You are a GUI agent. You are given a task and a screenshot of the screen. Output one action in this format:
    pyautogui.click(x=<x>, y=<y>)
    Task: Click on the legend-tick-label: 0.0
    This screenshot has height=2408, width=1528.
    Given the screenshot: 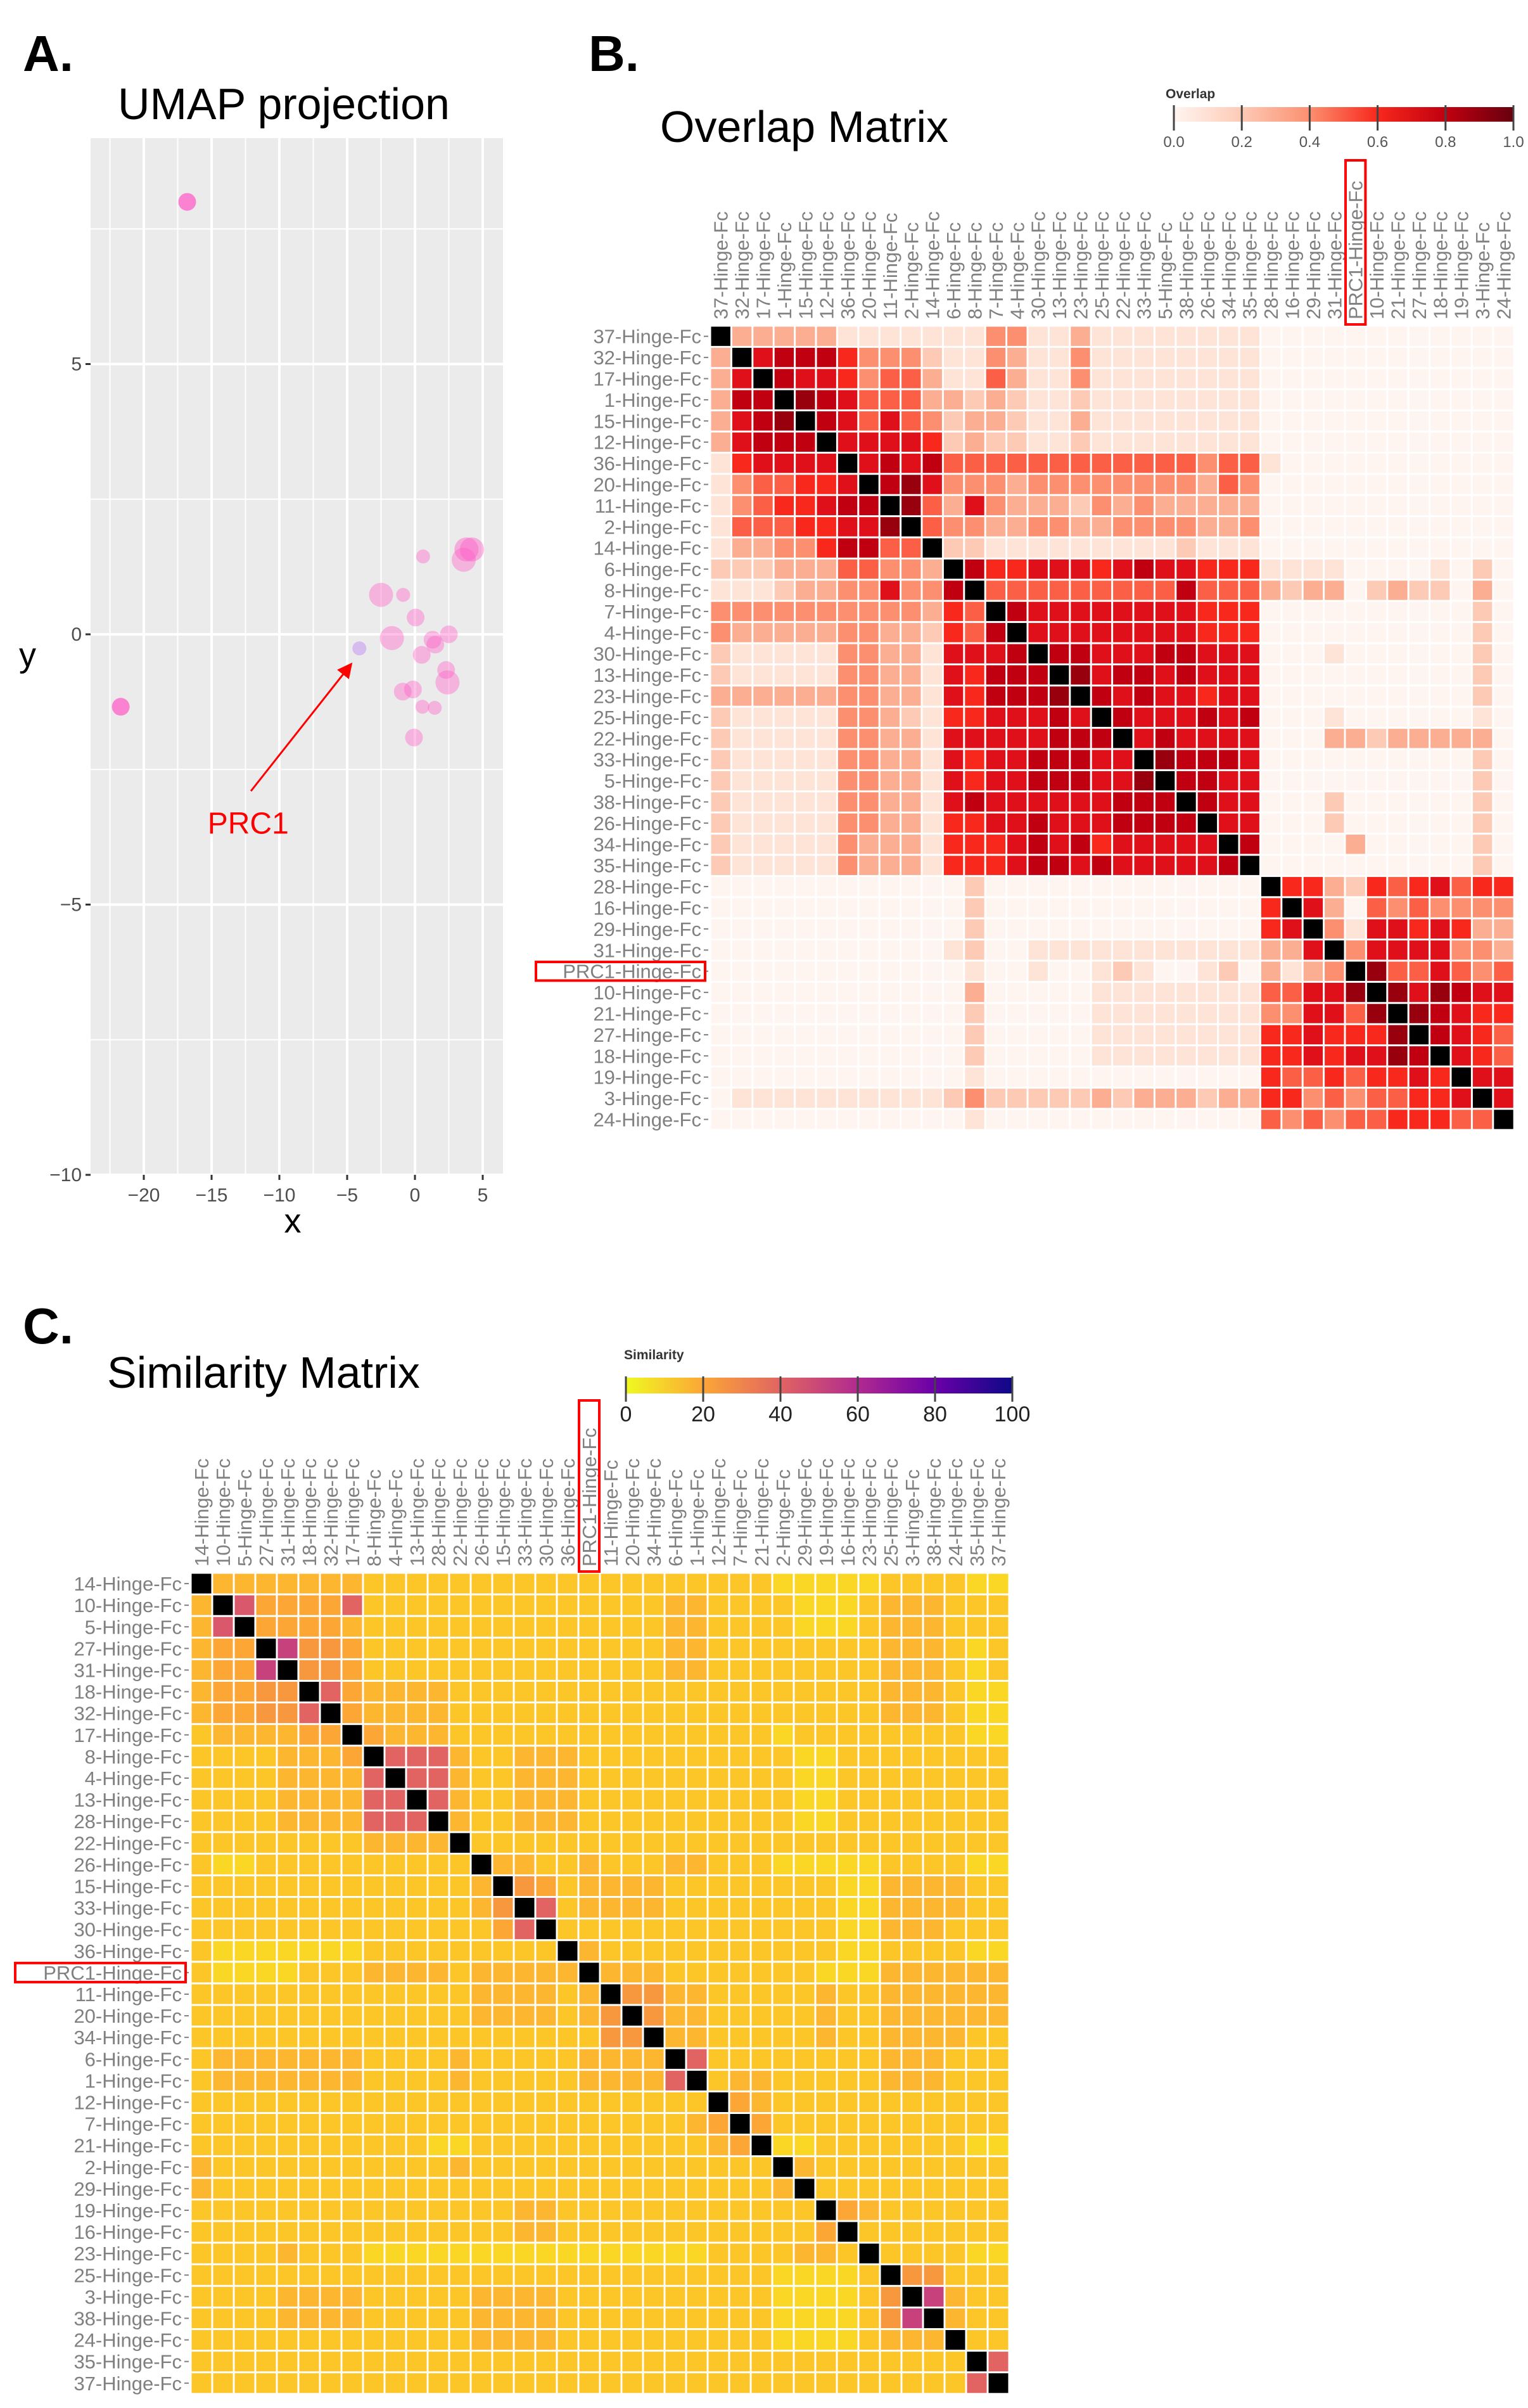 What is the action you would take?
    pyautogui.click(x=1173, y=142)
    